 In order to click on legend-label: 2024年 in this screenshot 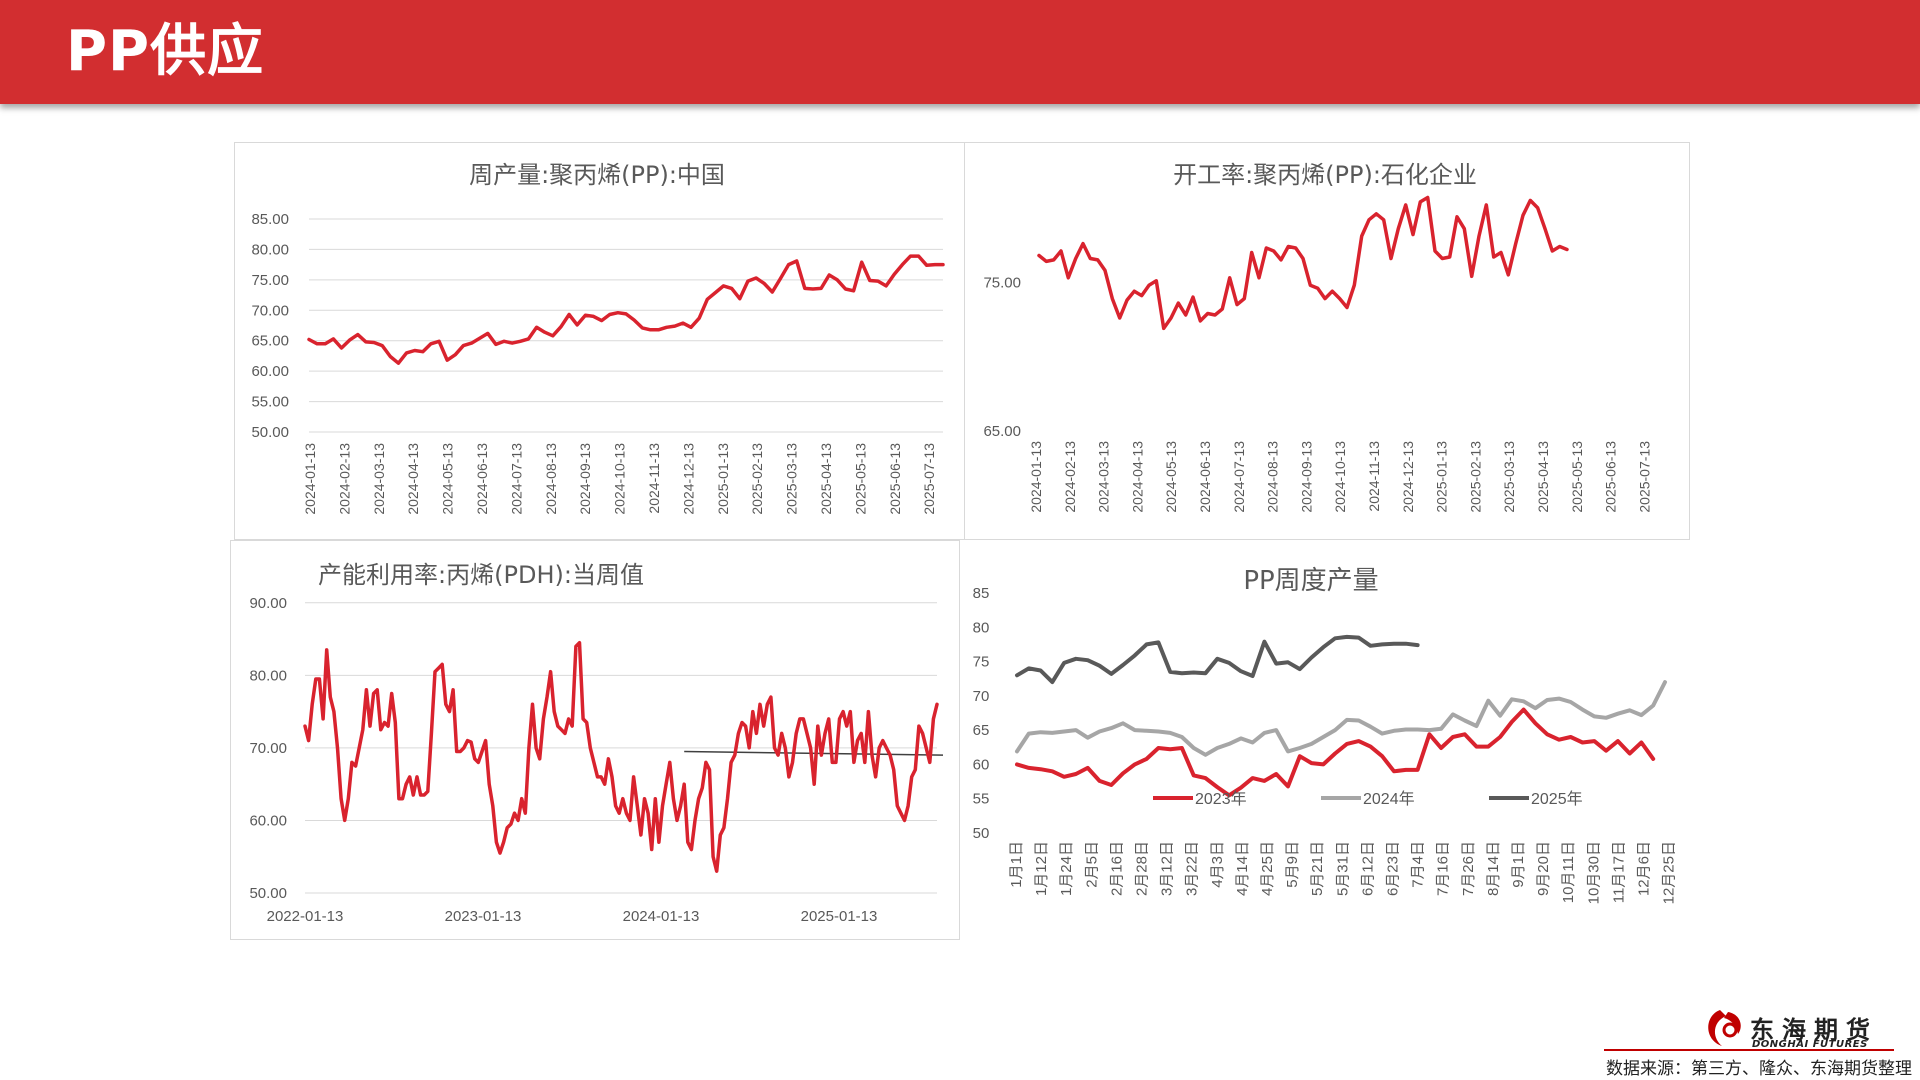, I will do `click(1389, 799)`.